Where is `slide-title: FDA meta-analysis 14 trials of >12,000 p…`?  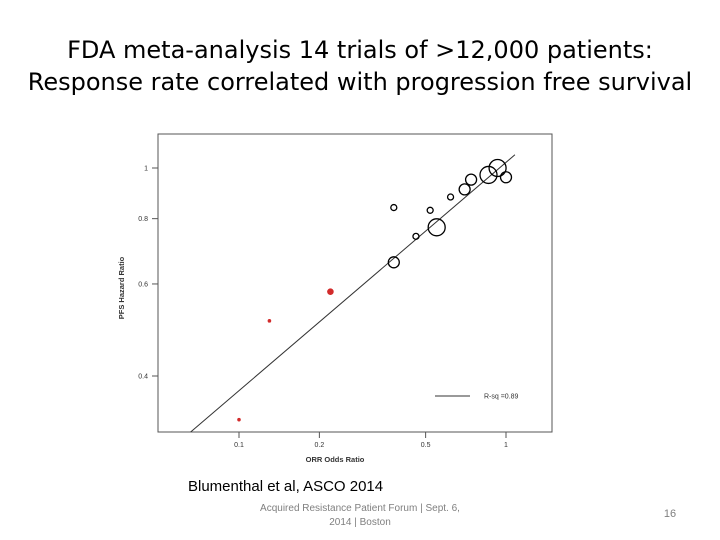 slide-title: FDA meta-analysis 14 trials of >12,000 p… is located at coordinates (360, 66).